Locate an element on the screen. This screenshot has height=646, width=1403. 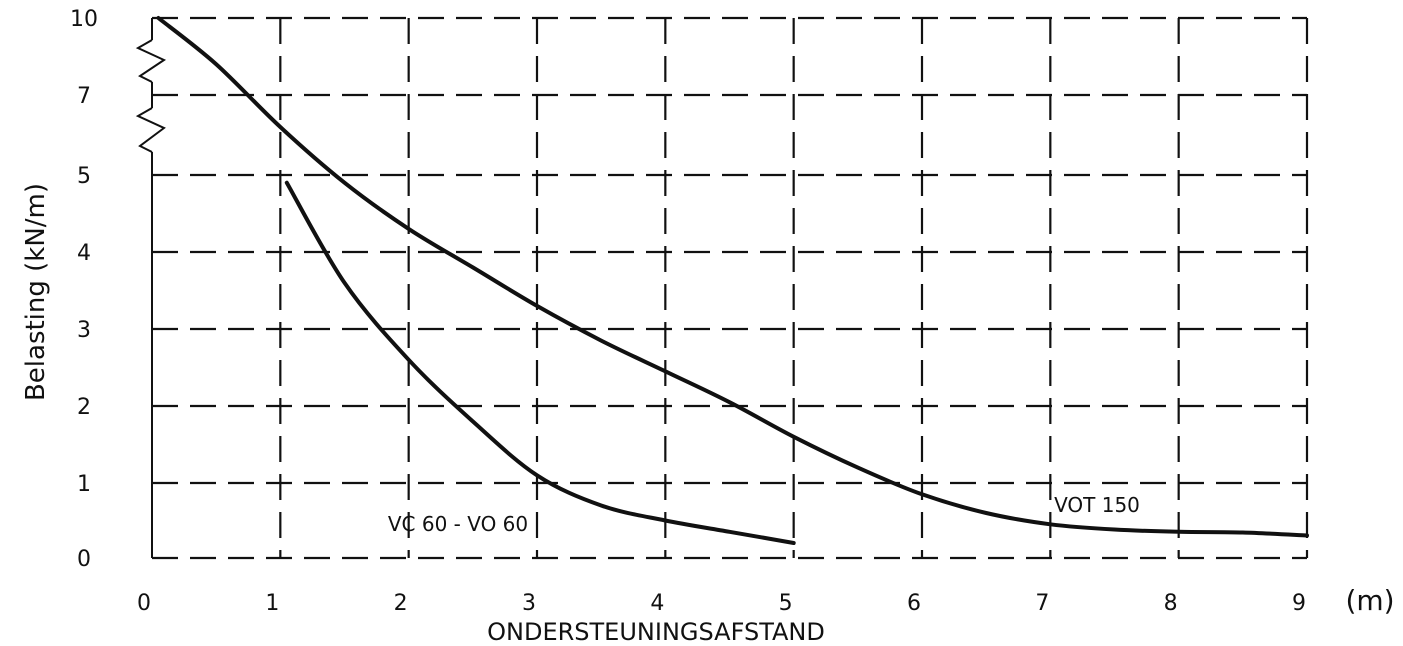
x-tick-1: 1 is located at coordinates (272, 603).